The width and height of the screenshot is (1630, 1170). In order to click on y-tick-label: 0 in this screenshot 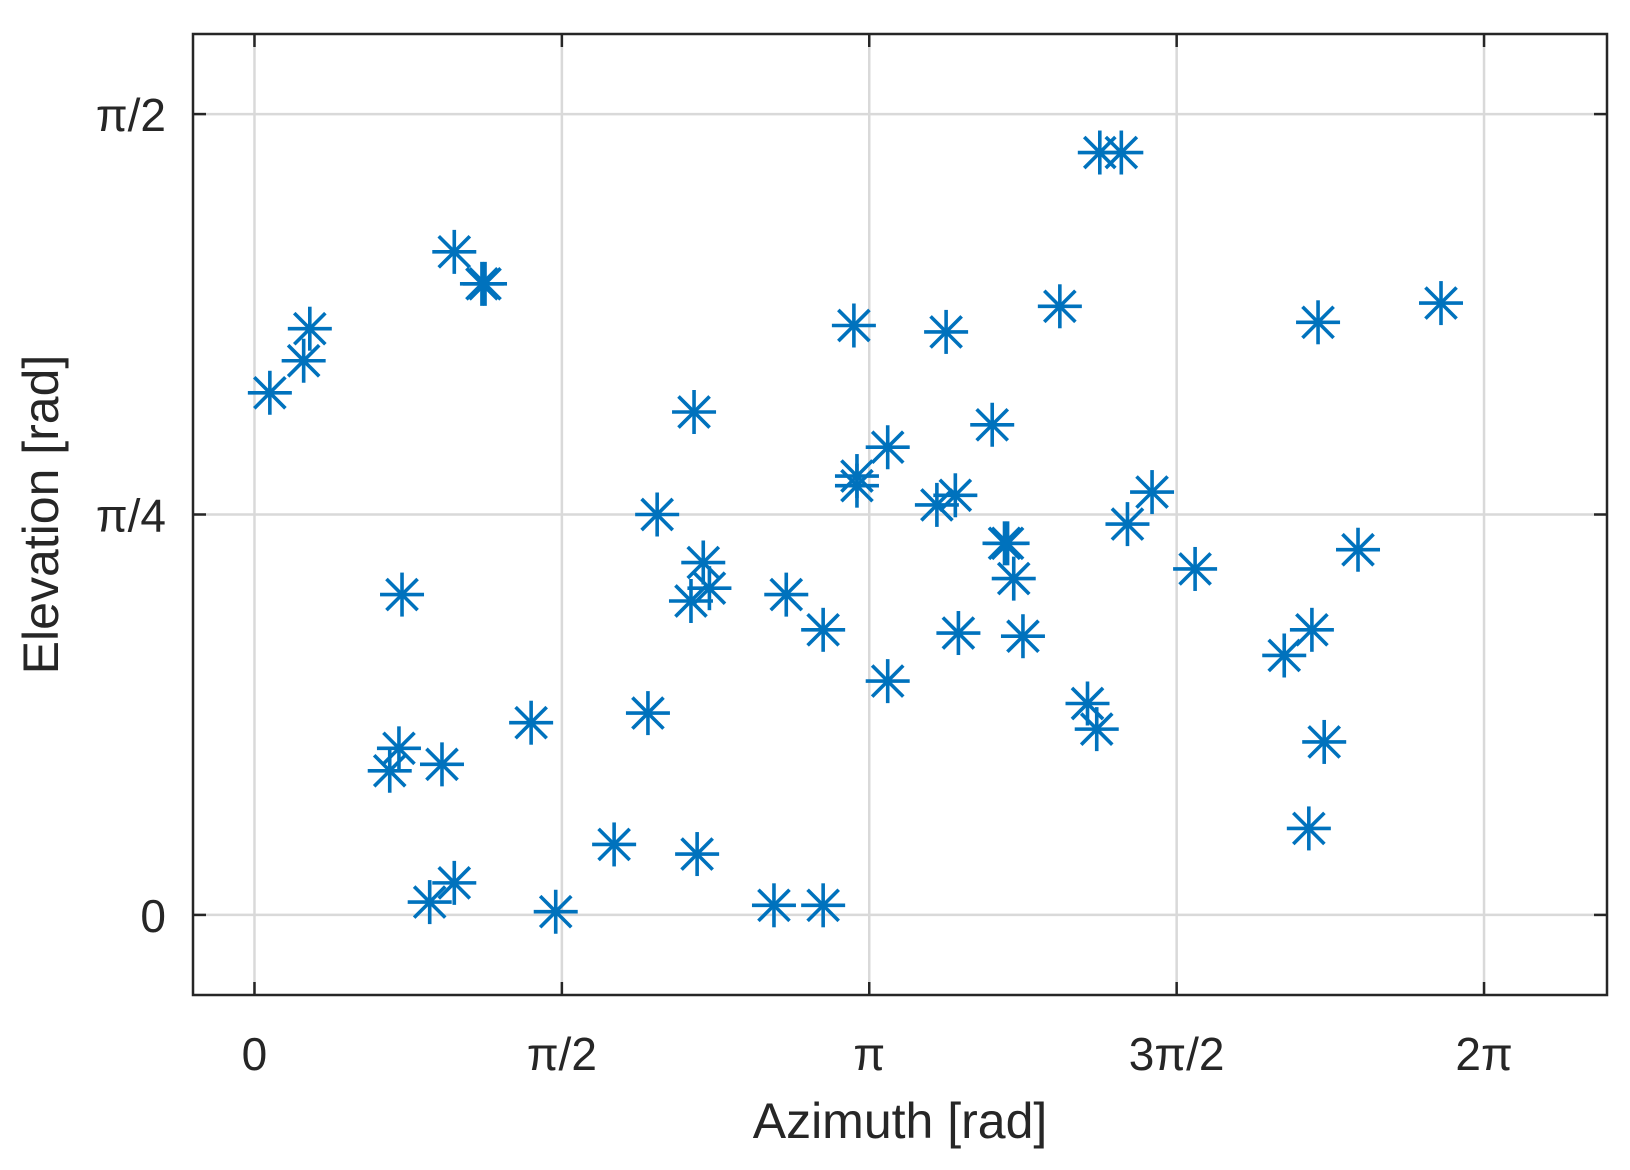, I will do `click(153, 916)`.